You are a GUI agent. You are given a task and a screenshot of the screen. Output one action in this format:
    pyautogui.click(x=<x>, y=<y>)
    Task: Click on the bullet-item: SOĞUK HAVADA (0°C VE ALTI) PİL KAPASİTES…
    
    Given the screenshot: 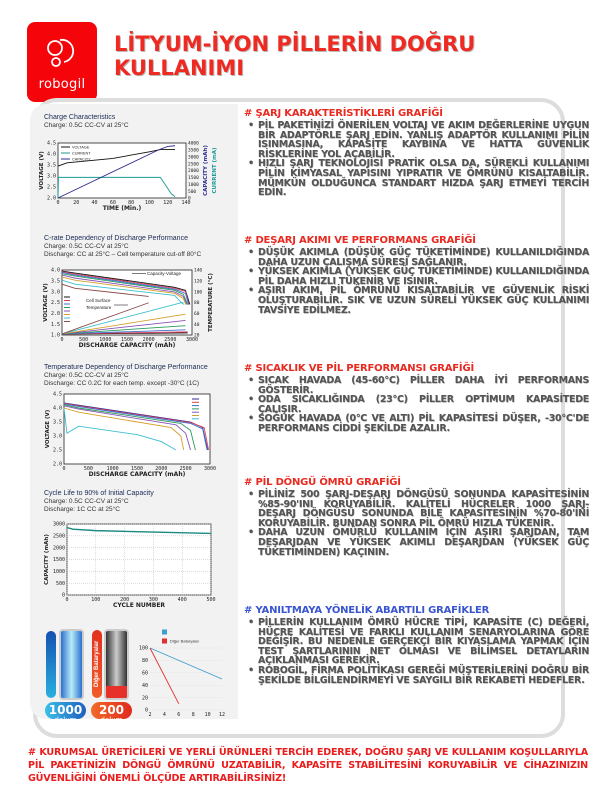 What is the action you would take?
    pyautogui.click(x=418, y=423)
    